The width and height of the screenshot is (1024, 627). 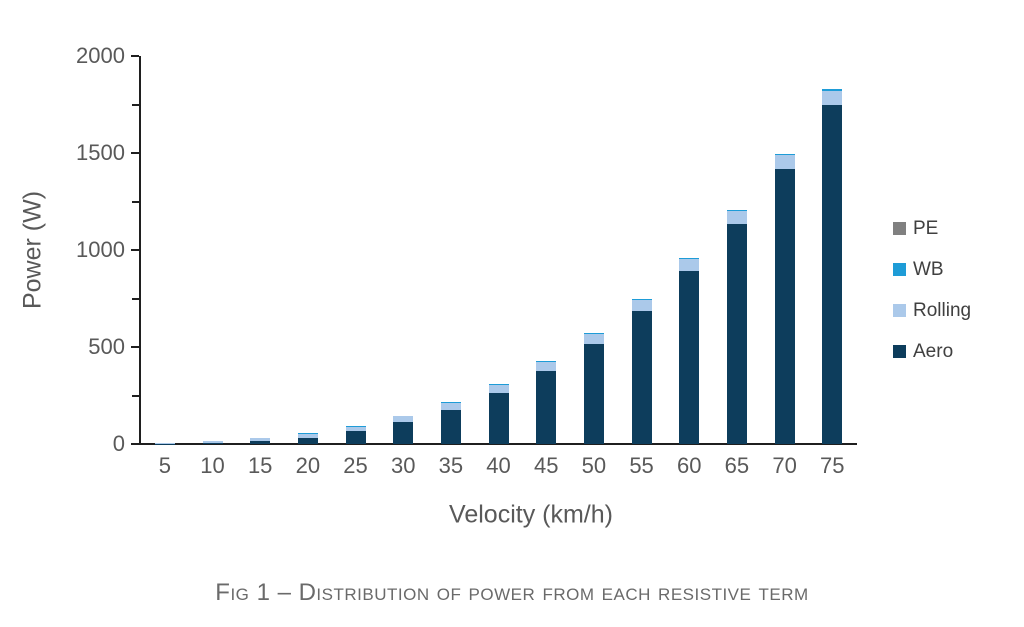 What do you see at coordinates (100, 249) in the screenshot?
I see `y-tick-label: 1000` at bounding box center [100, 249].